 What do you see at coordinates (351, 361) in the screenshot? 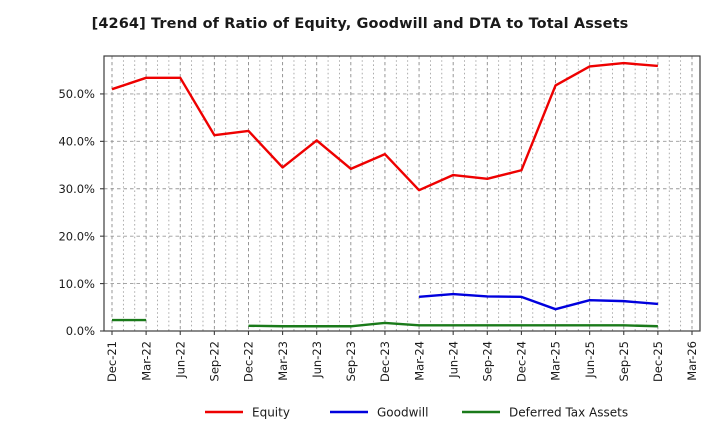
I see `x-tick-label: Sep-23` at bounding box center [351, 361].